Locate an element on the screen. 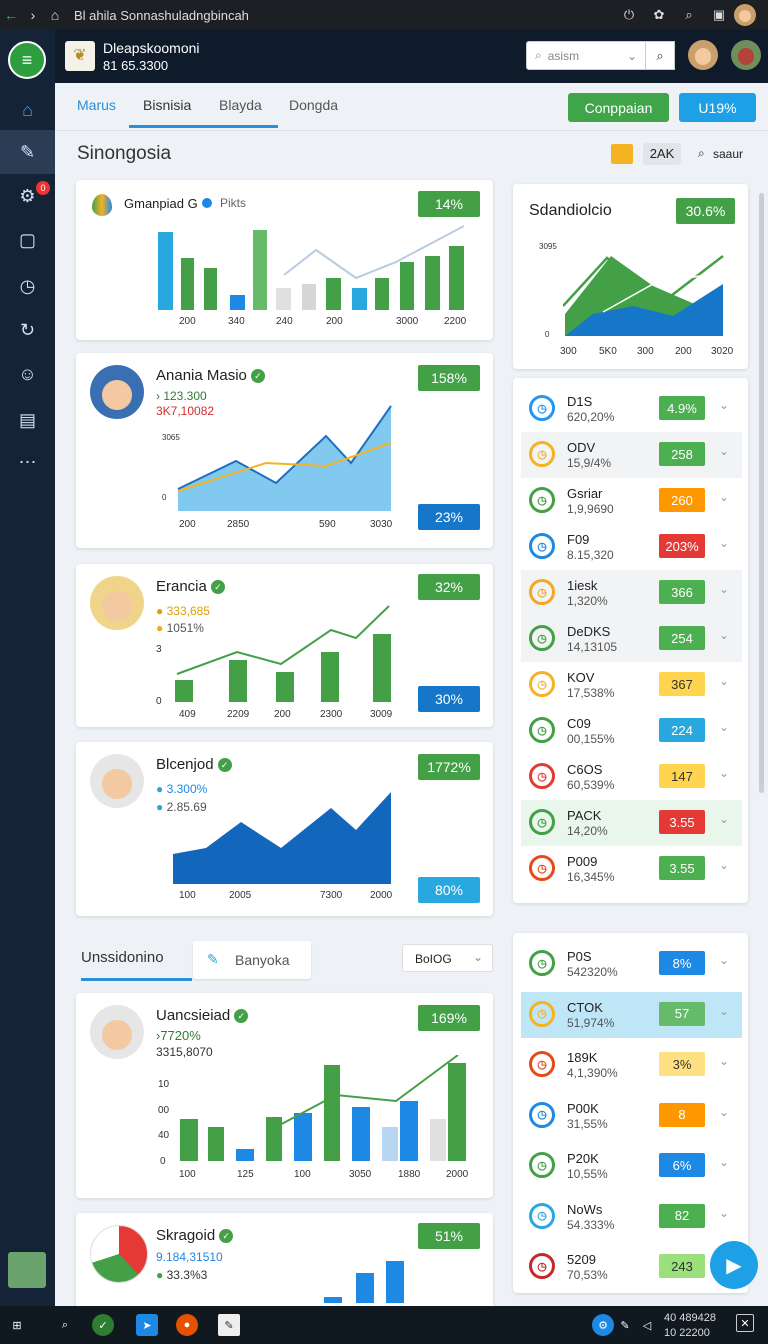 Image resolution: width=768 pixels, height=1344 pixels. edit-icon: ✎ is located at coordinates (27, 152).